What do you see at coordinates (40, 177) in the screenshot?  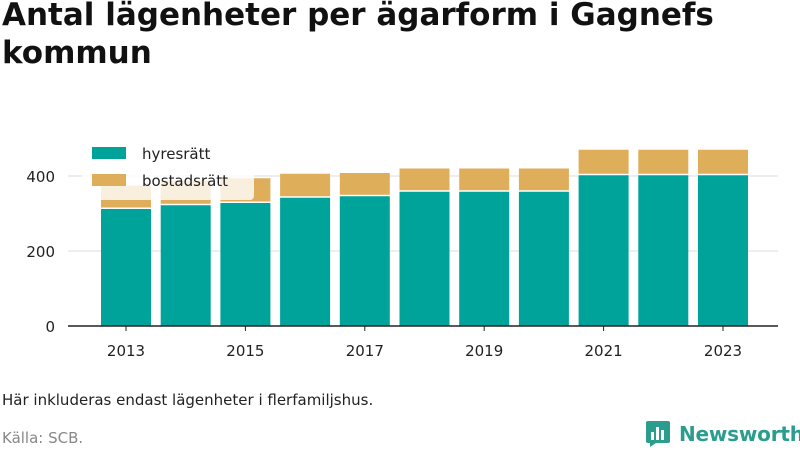 I see `y-tick-label: 400` at bounding box center [40, 177].